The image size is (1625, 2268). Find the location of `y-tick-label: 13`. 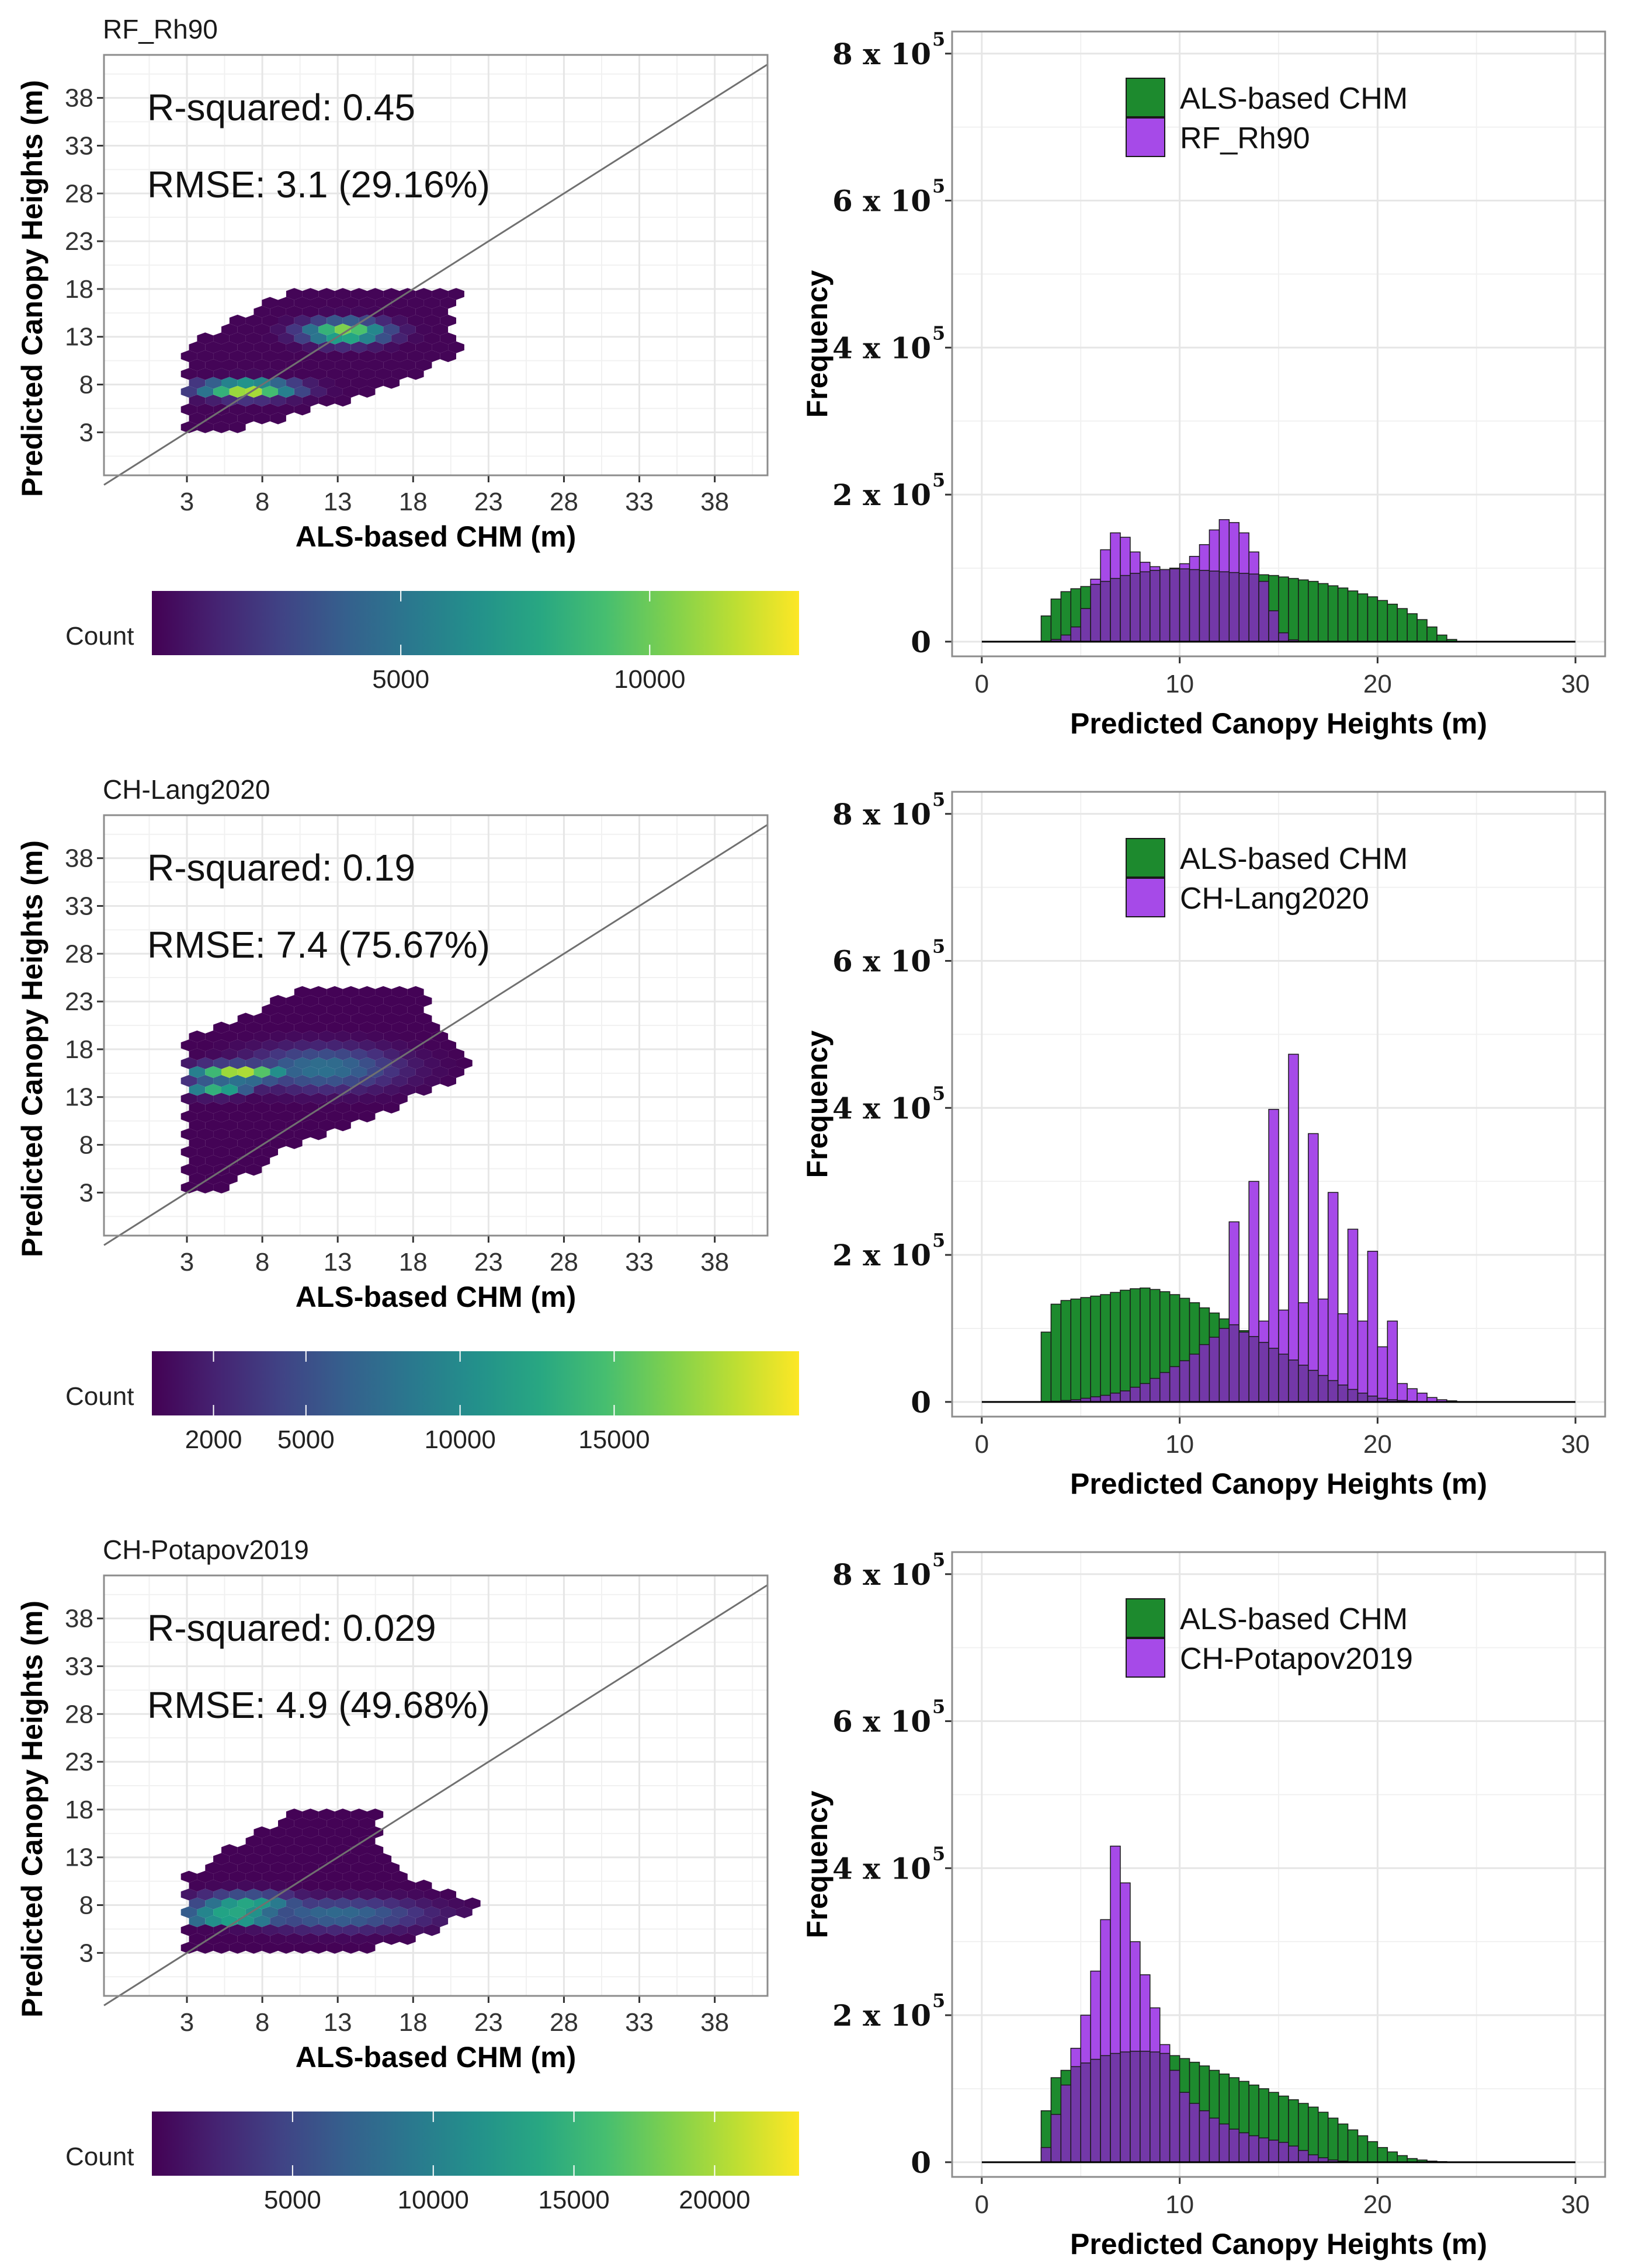

y-tick-label: 13 is located at coordinates (79, 1857).